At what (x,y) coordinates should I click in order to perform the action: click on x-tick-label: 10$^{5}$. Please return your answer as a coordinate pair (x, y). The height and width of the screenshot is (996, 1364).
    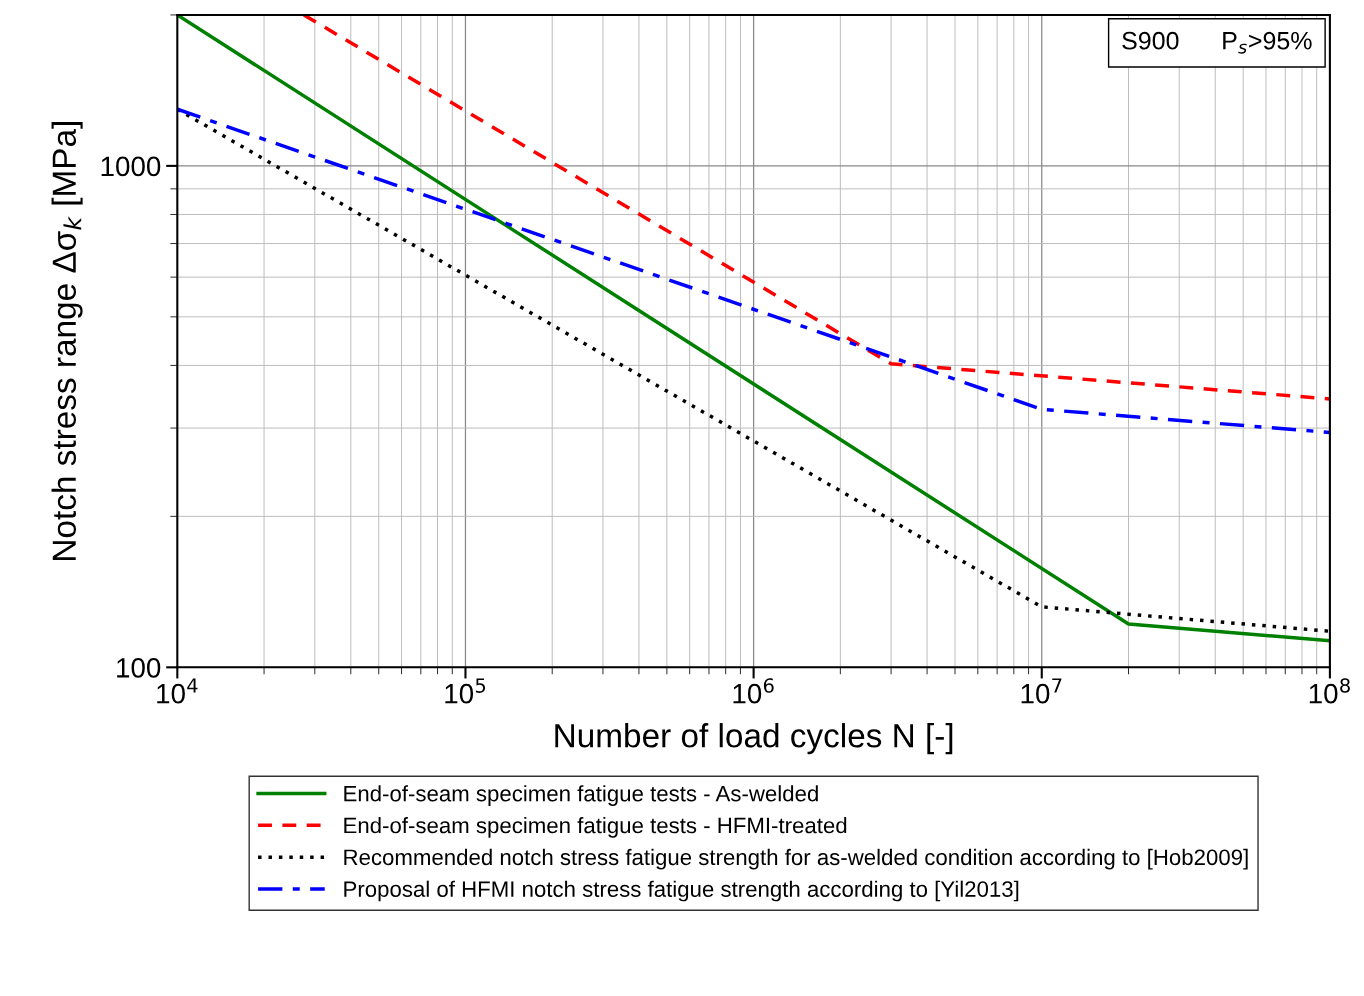
    Looking at the image, I should click on (465, 691).